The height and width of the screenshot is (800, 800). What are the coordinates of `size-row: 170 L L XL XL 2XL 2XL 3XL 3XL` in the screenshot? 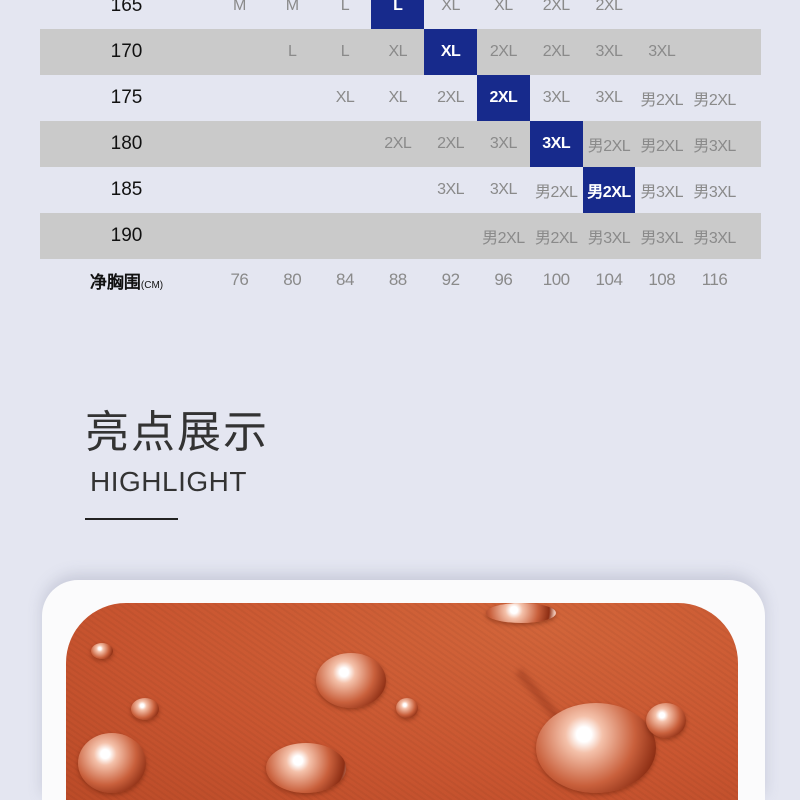 It's located at (400, 52).